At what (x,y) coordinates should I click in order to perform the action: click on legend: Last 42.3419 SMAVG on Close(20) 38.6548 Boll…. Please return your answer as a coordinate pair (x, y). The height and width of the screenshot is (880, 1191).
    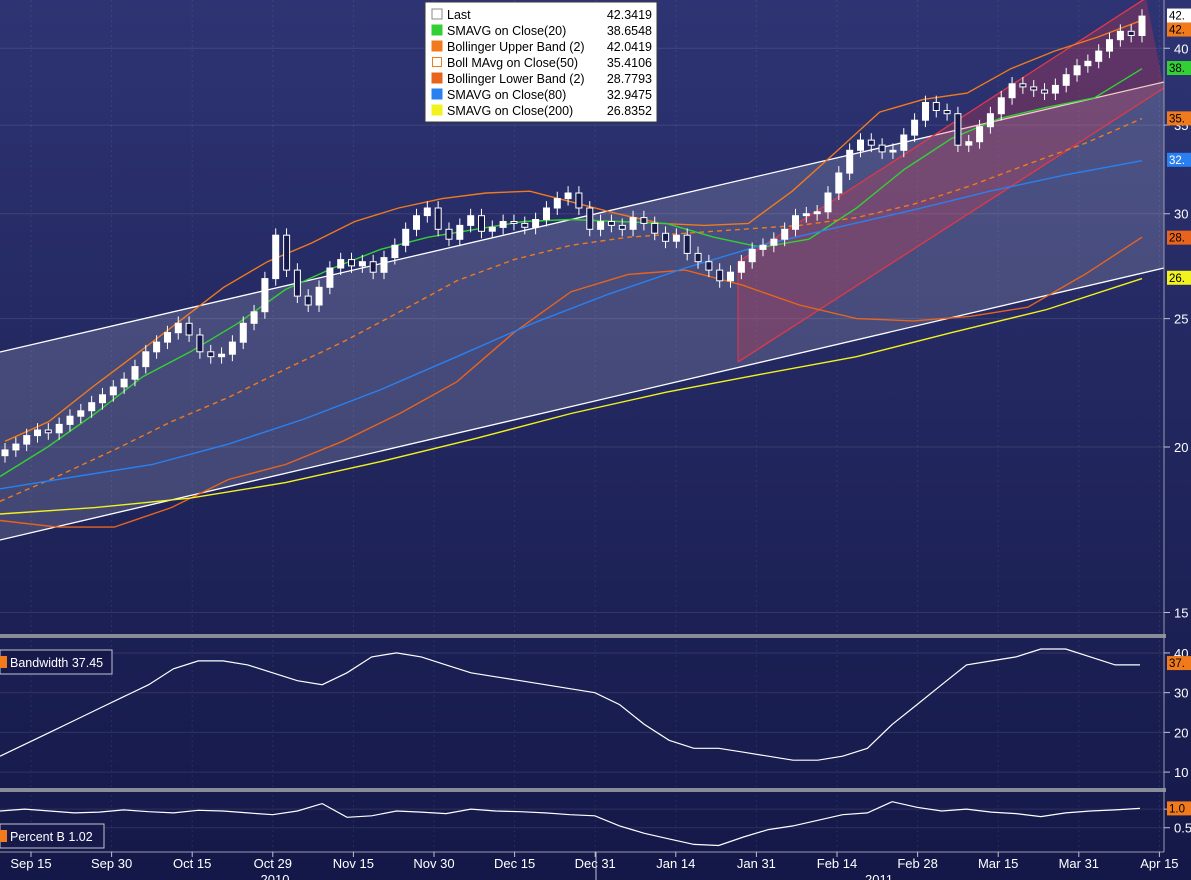
    Looking at the image, I should click on (541, 62).